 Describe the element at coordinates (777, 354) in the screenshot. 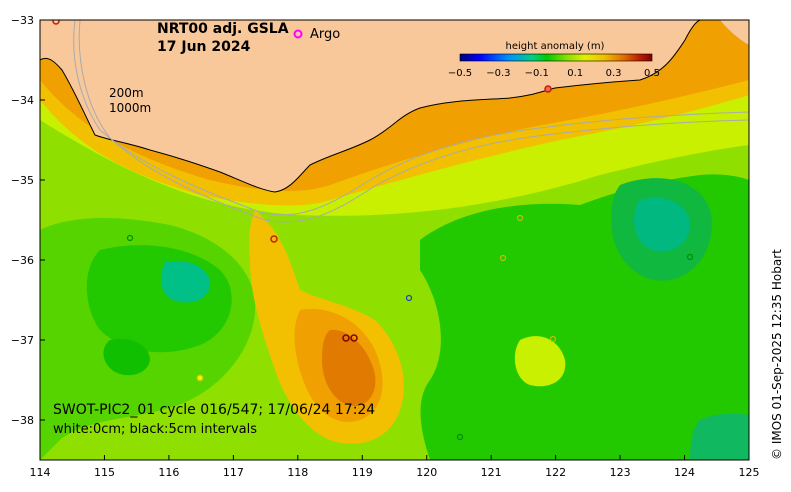

I see `copyright-label: © IMOS 01-Sep-2025 12:35 Hobart` at that location.